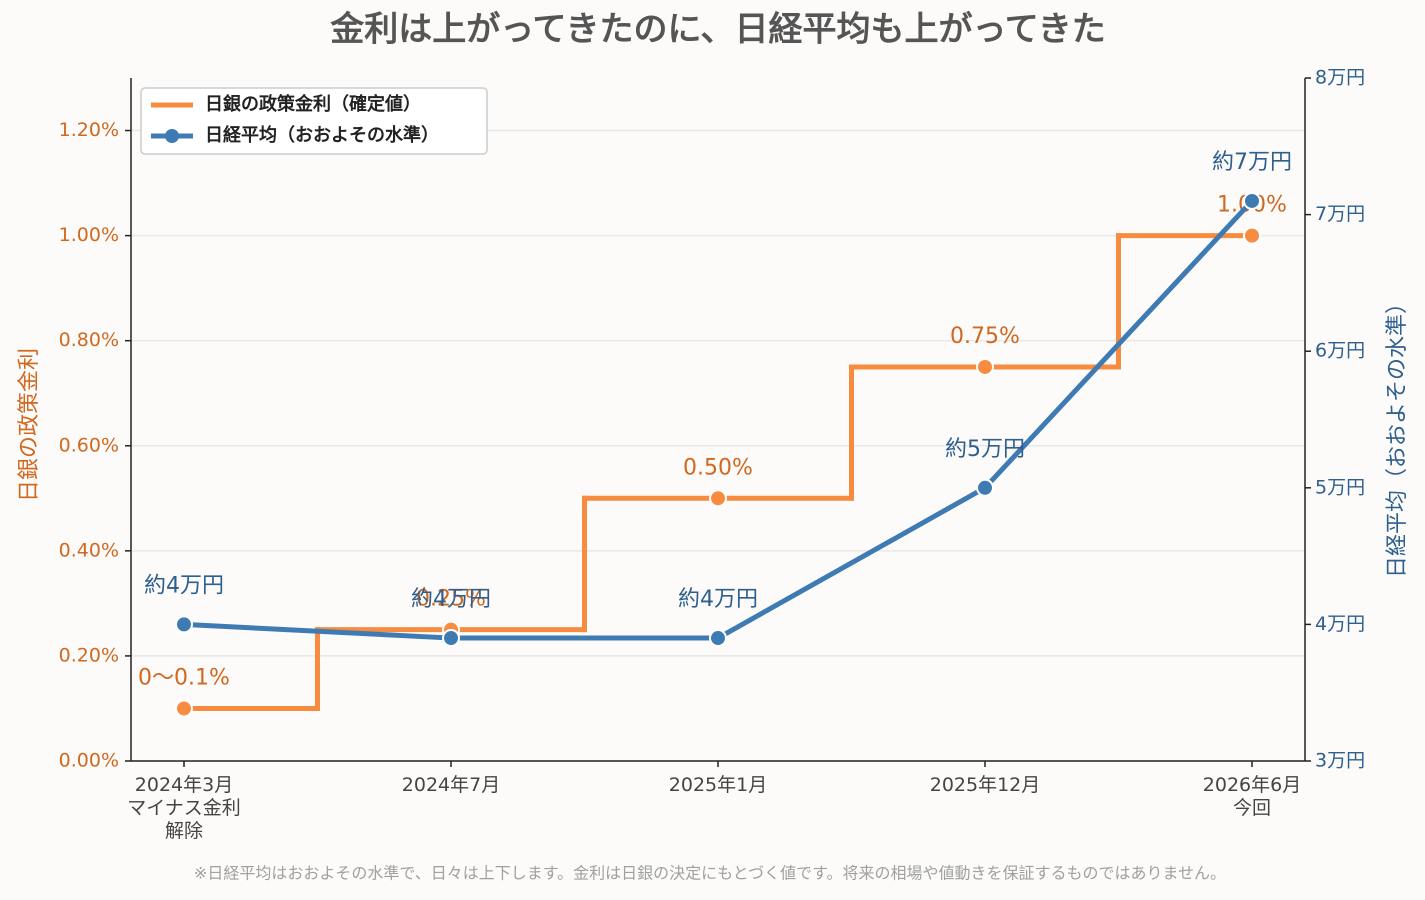 The height and width of the screenshot is (900, 1425). I want to click on y-tick-label: 0.00%, so click(89, 761).